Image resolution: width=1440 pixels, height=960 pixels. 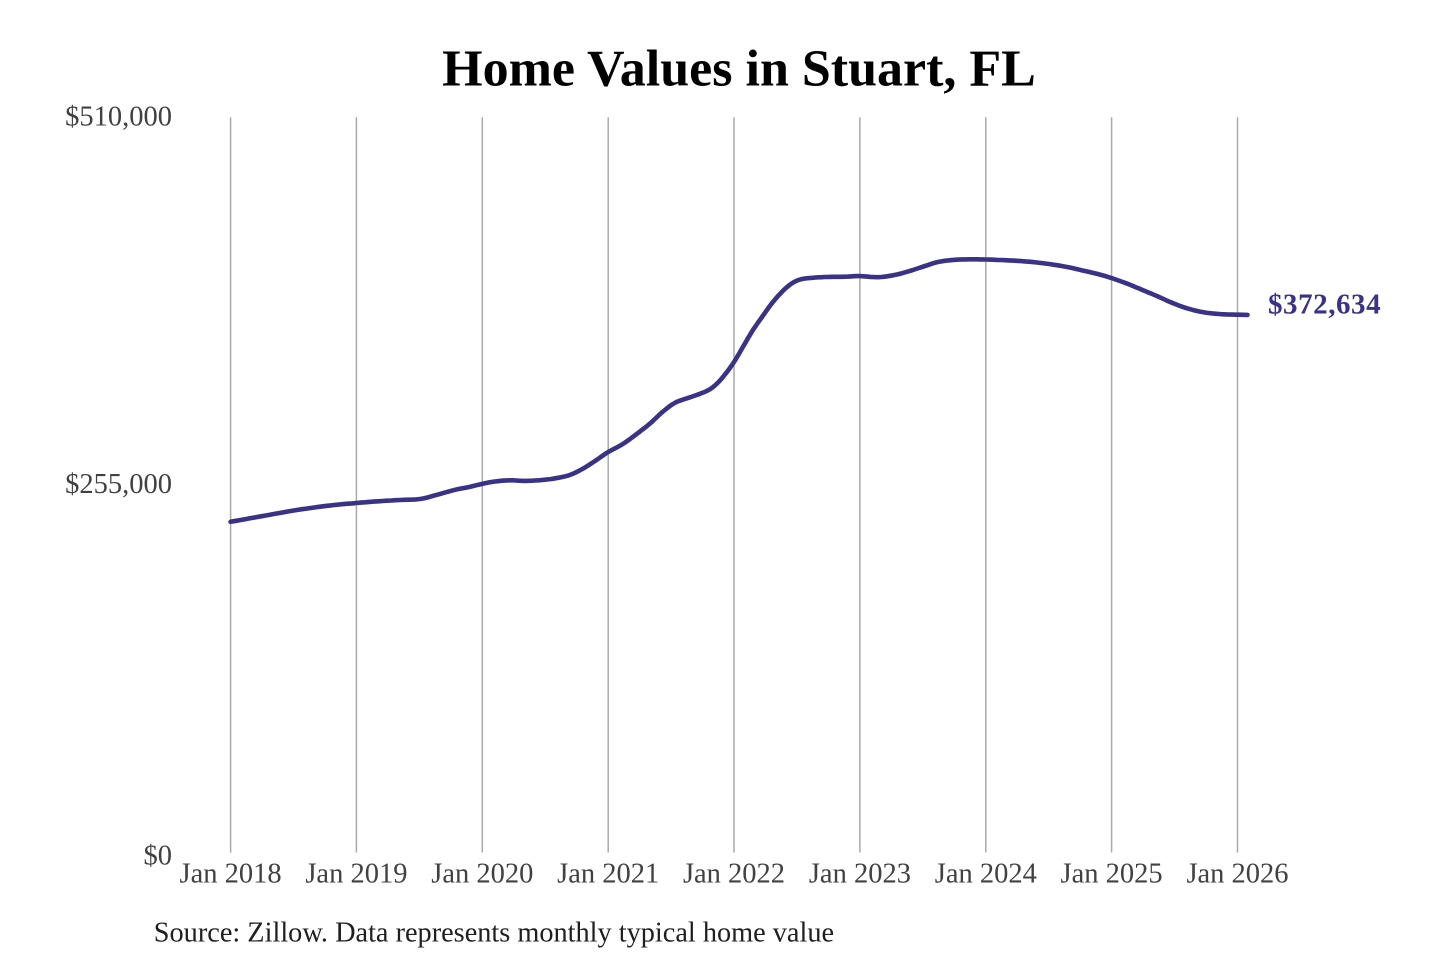 What do you see at coordinates (1237, 873) in the screenshot?
I see `svg-text: Jan 2026` at bounding box center [1237, 873].